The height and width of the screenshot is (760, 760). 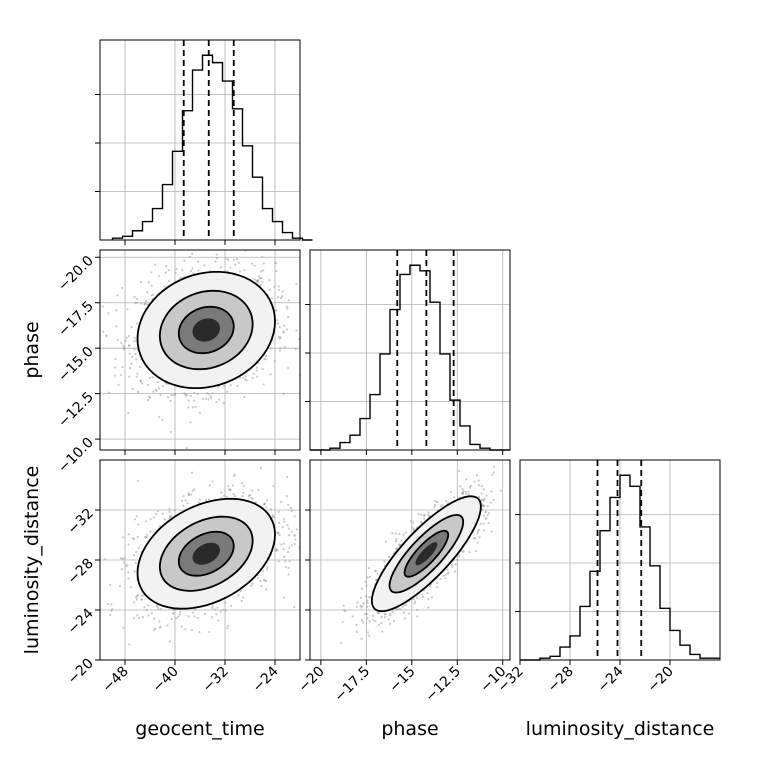 I want to click on panel-content, so click(x=205, y=345).